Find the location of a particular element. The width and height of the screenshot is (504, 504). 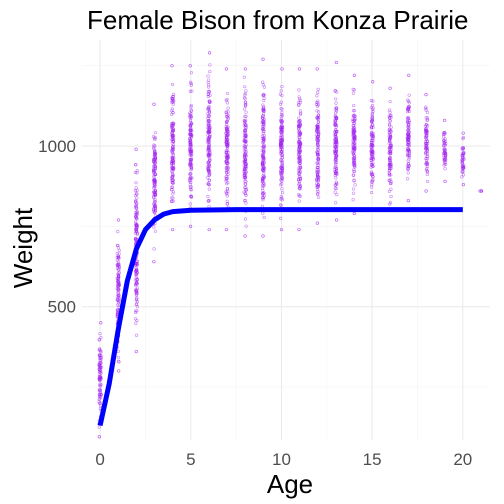

x-tick-label: 20 is located at coordinates (462, 459).